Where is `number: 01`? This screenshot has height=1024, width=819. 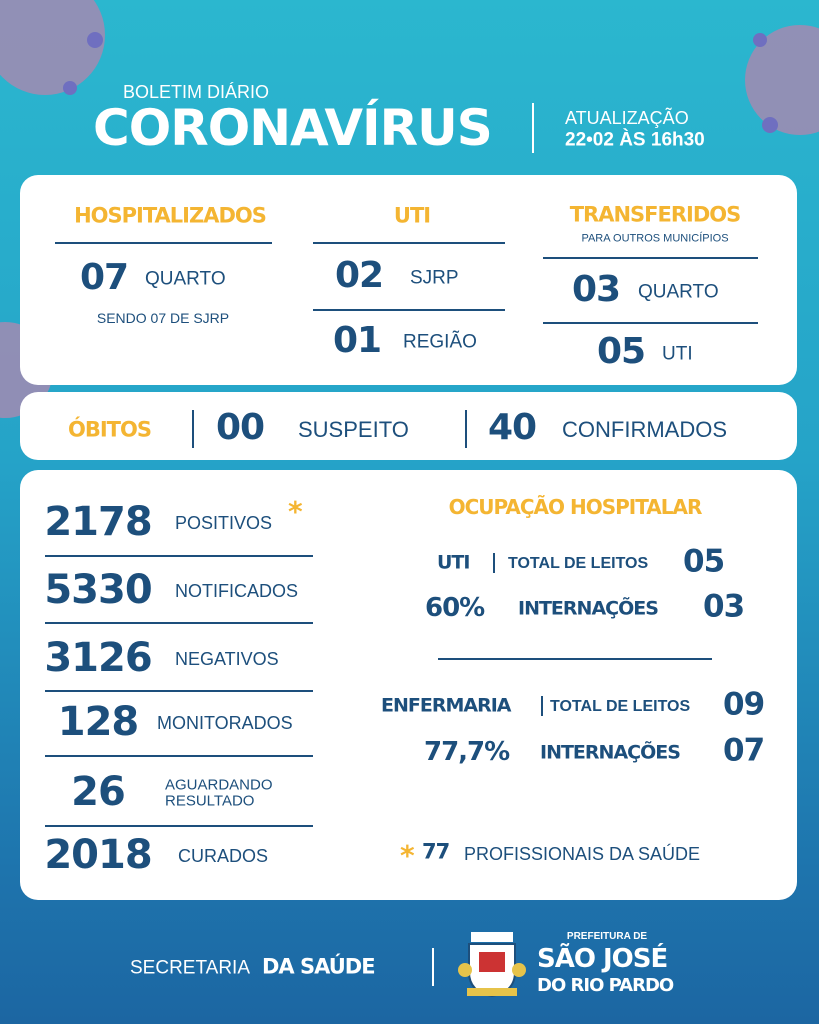
number: 01 is located at coordinates (357, 340).